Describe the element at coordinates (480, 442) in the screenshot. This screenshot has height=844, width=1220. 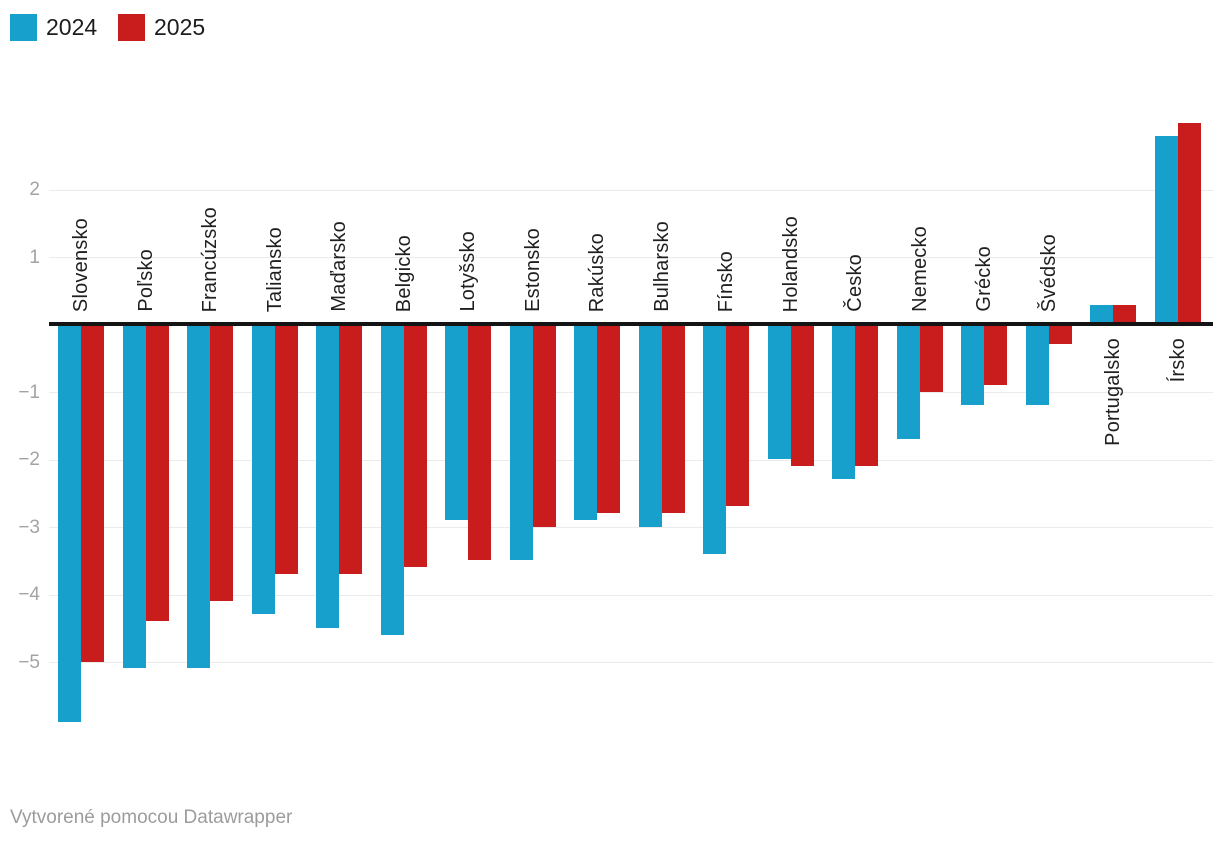
I see `bar-2025-Lotyšsko` at that location.